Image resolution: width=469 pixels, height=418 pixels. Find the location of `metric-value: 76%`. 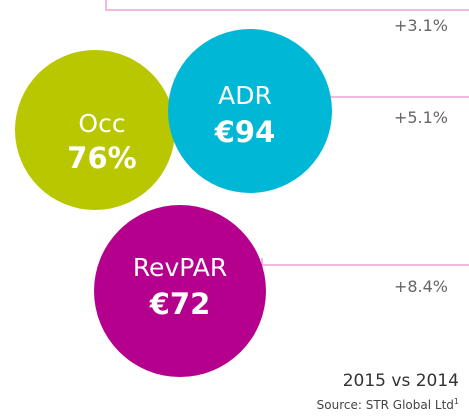

metric-value: 76% is located at coordinates (101, 158).